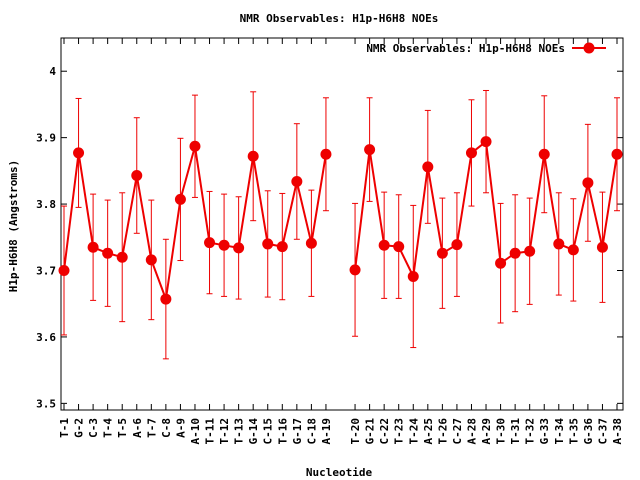  Describe the element at coordinates (573, 431) in the screenshot. I see `x-tick-label: T-35` at that location.